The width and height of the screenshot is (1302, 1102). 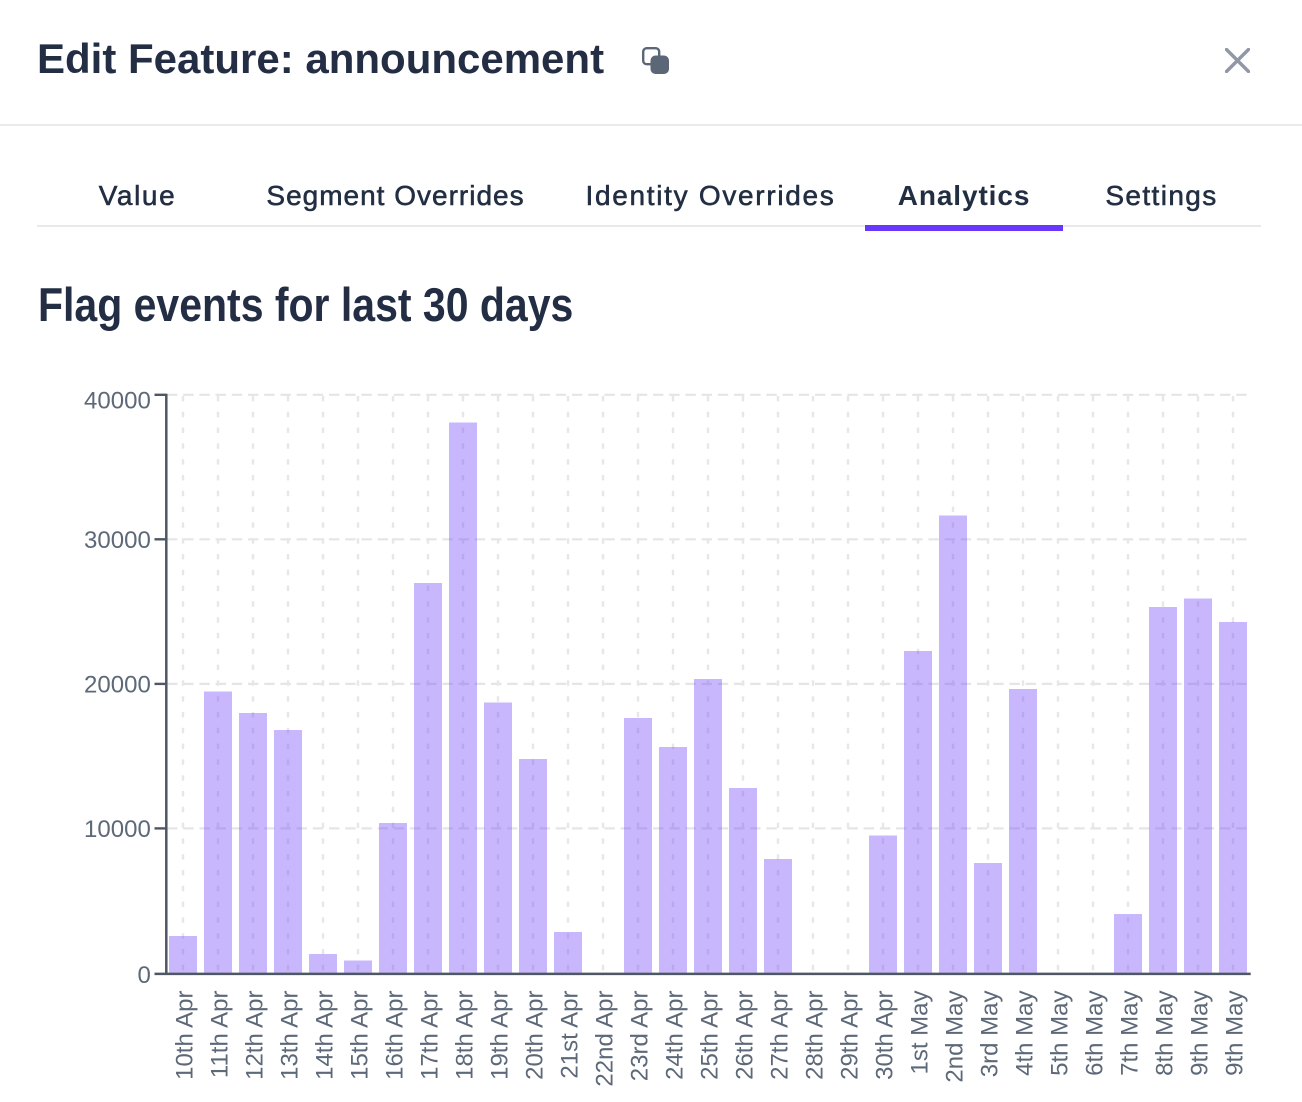 What do you see at coordinates (780, 1034) in the screenshot?
I see `svg-text: 27th Apr` at bounding box center [780, 1034].